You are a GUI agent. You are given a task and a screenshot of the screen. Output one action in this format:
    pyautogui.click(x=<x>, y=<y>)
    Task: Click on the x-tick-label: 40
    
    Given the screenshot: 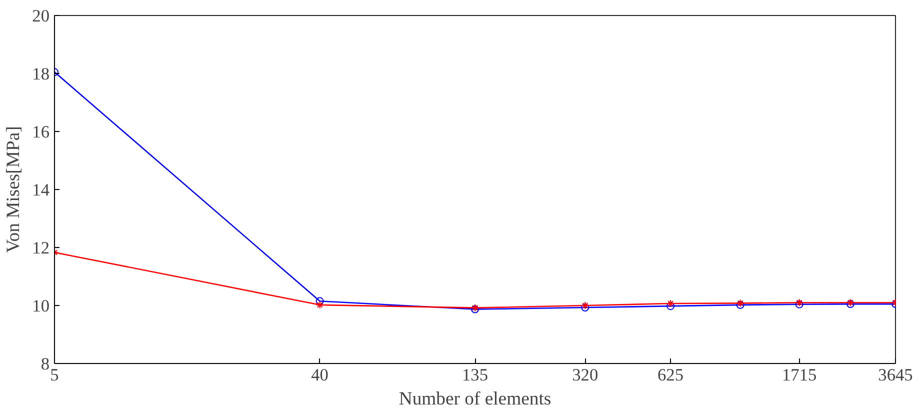 What is the action you would take?
    pyautogui.click(x=319, y=375)
    